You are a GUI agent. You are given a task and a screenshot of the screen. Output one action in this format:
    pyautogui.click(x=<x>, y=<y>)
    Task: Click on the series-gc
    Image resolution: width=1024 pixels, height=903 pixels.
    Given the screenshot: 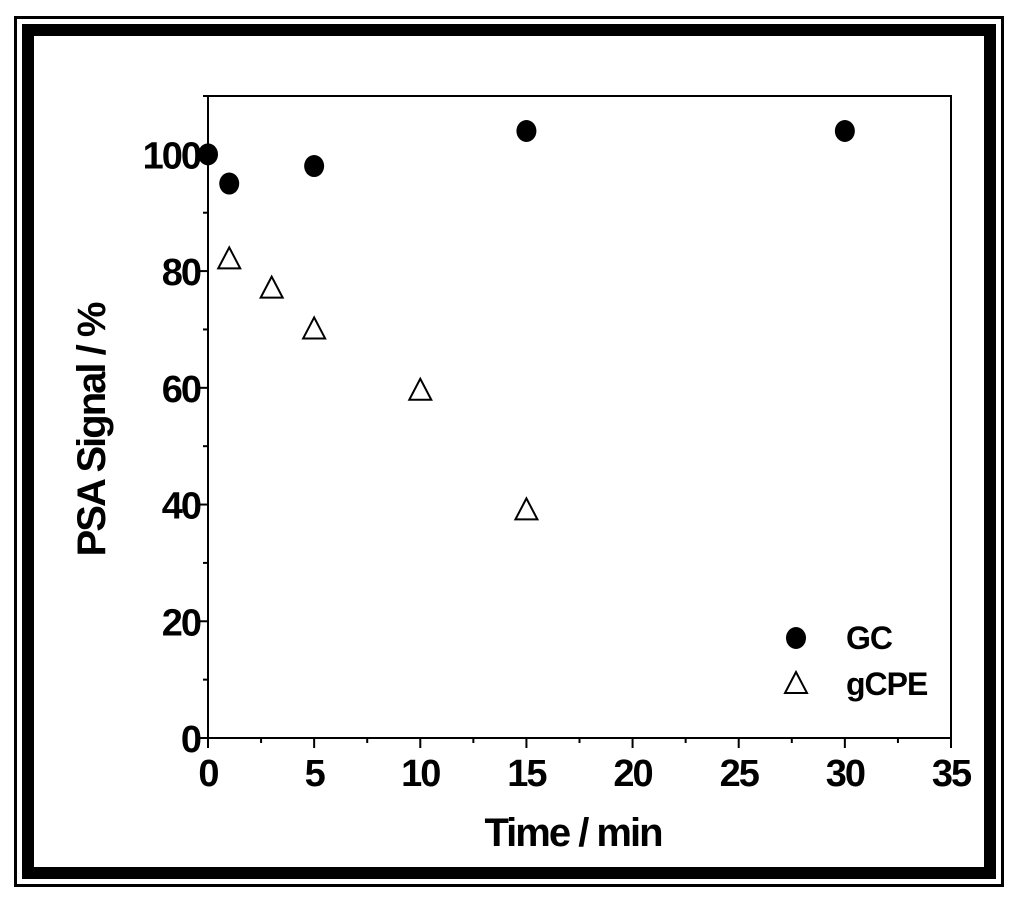 What is the action you would take?
    pyautogui.click(x=526, y=157)
    